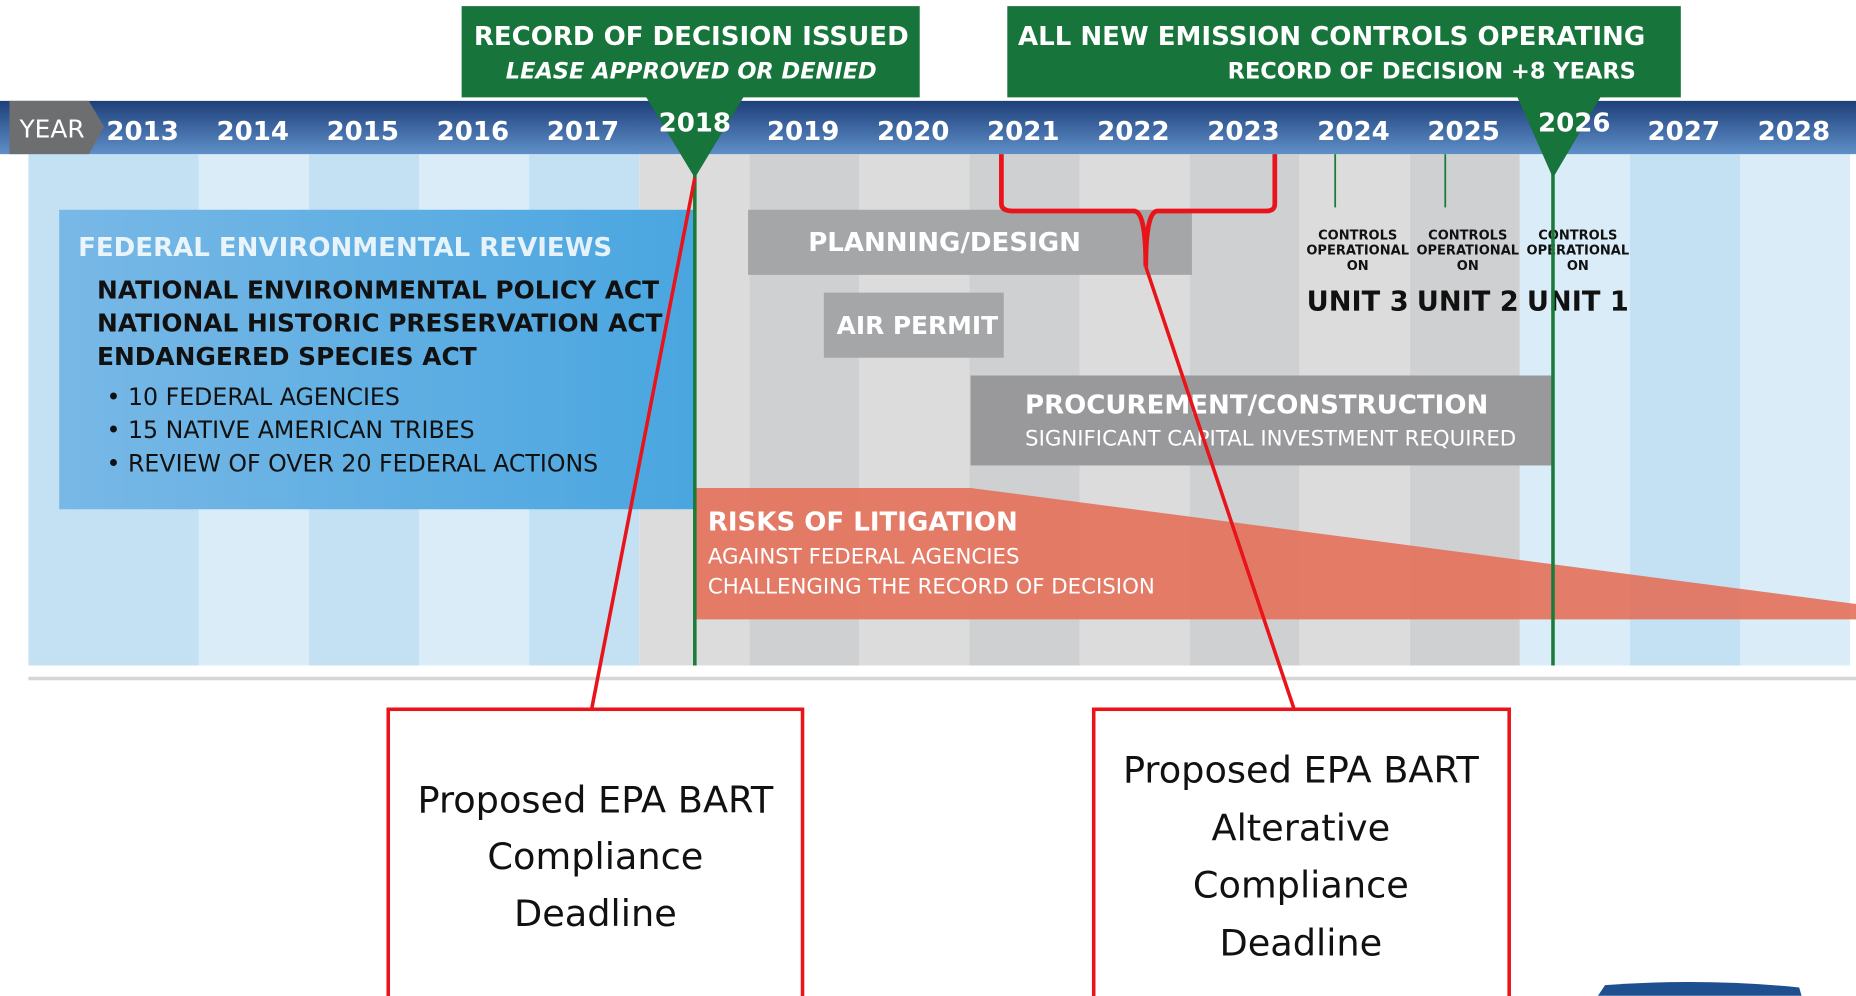 The height and width of the screenshot is (996, 1856). I want to click on bullet-text: 10 FEDERAL AGENCIES, so click(264, 397).